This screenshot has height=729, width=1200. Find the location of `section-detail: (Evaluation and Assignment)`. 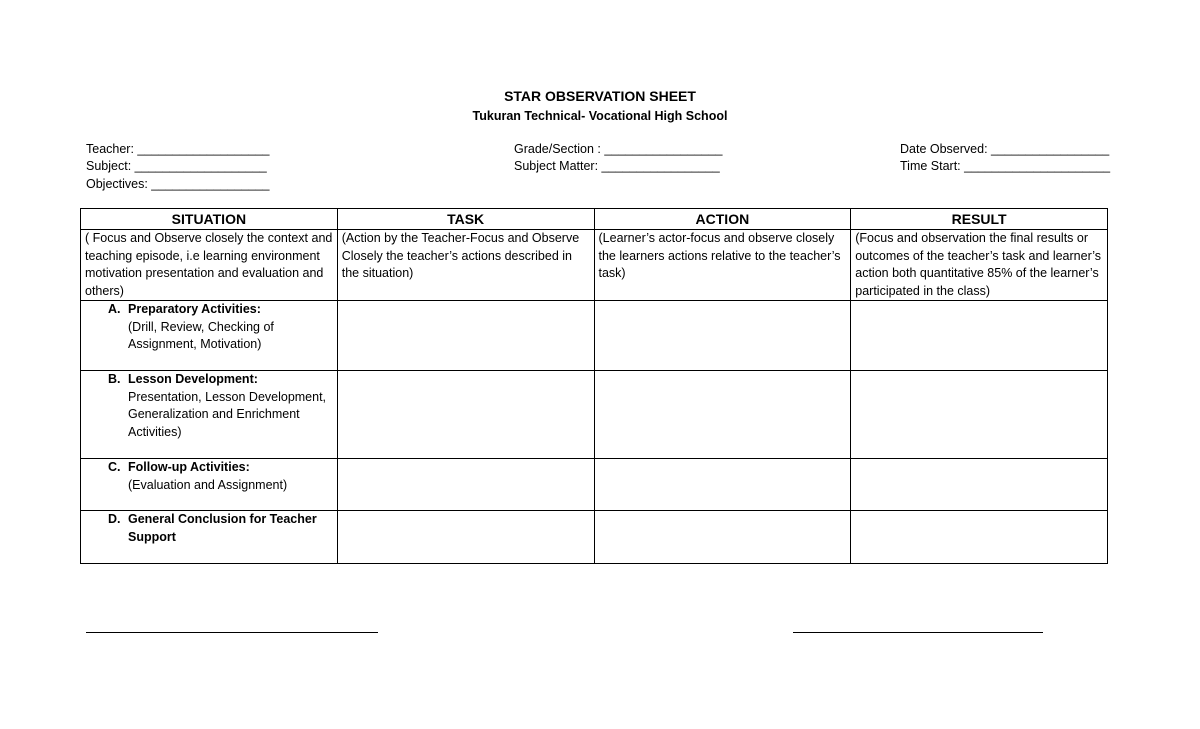

section-detail: (Evaluation and Assignment) is located at coordinates (208, 484).